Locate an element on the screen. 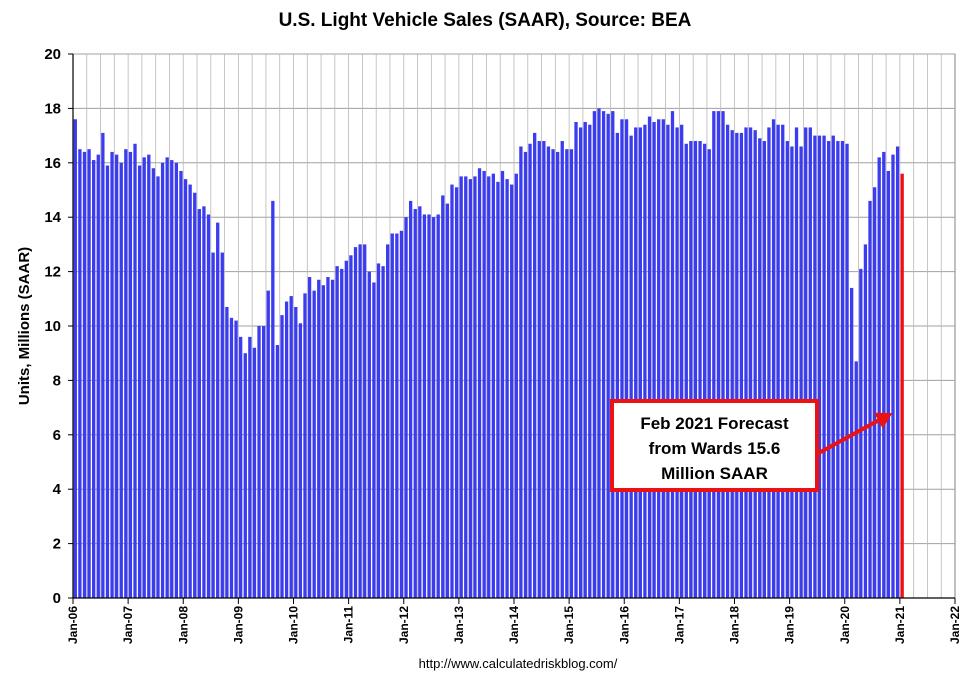  annotation-box is located at coordinates (714, 445).